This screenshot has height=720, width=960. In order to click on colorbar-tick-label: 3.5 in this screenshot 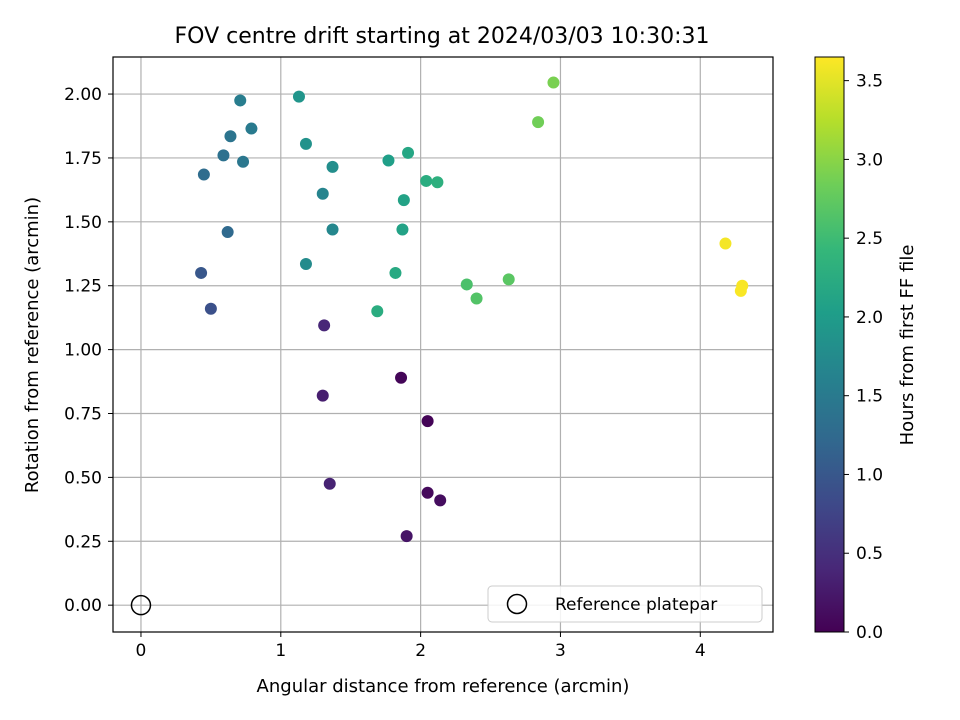, I will do `click(869, 82)`.